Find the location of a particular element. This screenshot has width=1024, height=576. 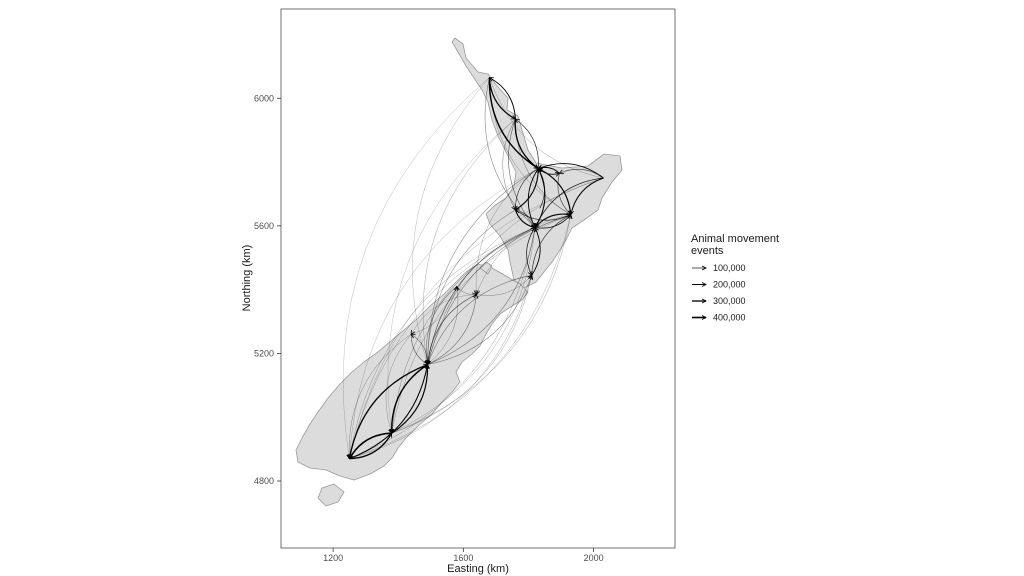

flow-arc-WK-TN is located at coordinates (527, 189).